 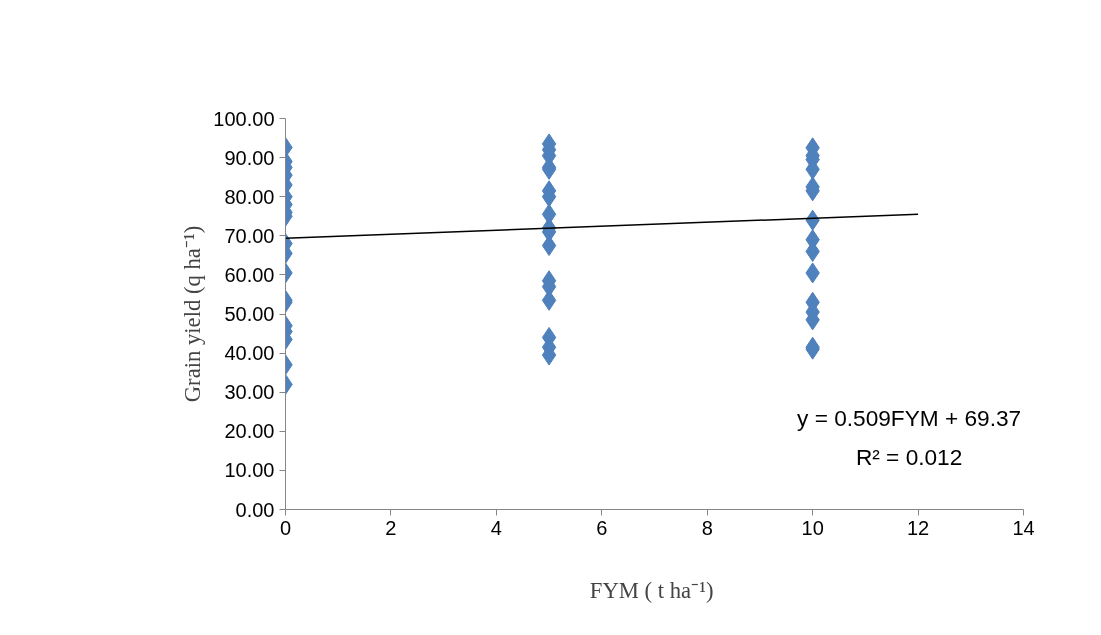 What do you see at coordinates (249, 274) in the screenshot?
I see `y-tick-label: 60.00` at bounding box center [249, 274].